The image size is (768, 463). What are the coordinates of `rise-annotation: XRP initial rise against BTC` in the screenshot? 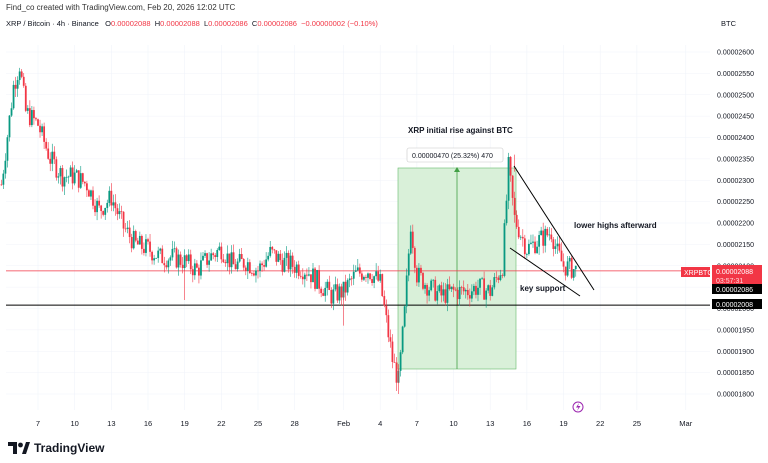 It's located at (460, 130).